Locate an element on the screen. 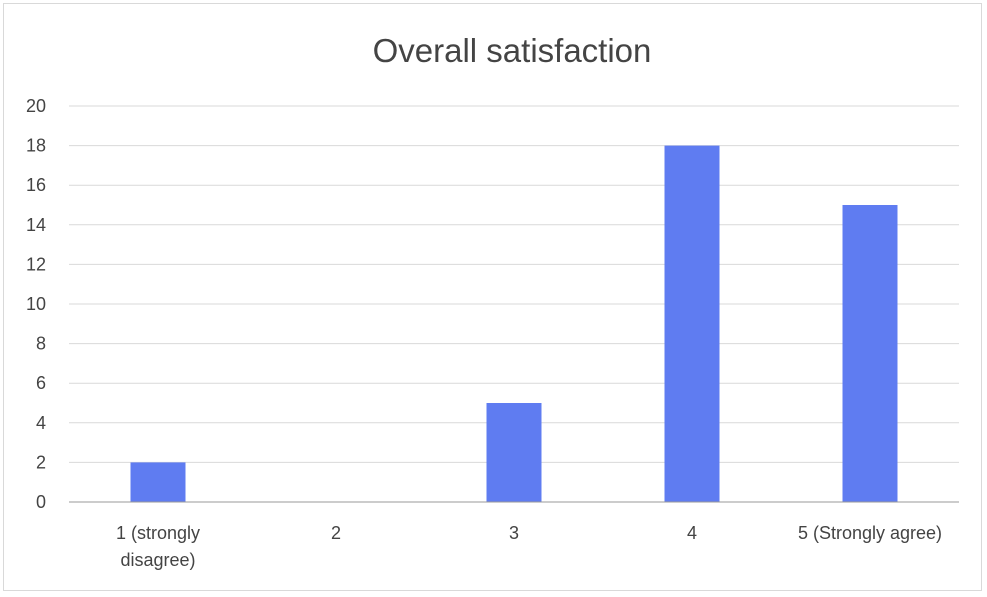  y-tick-label: 8 is located at coordinates (41, 344).